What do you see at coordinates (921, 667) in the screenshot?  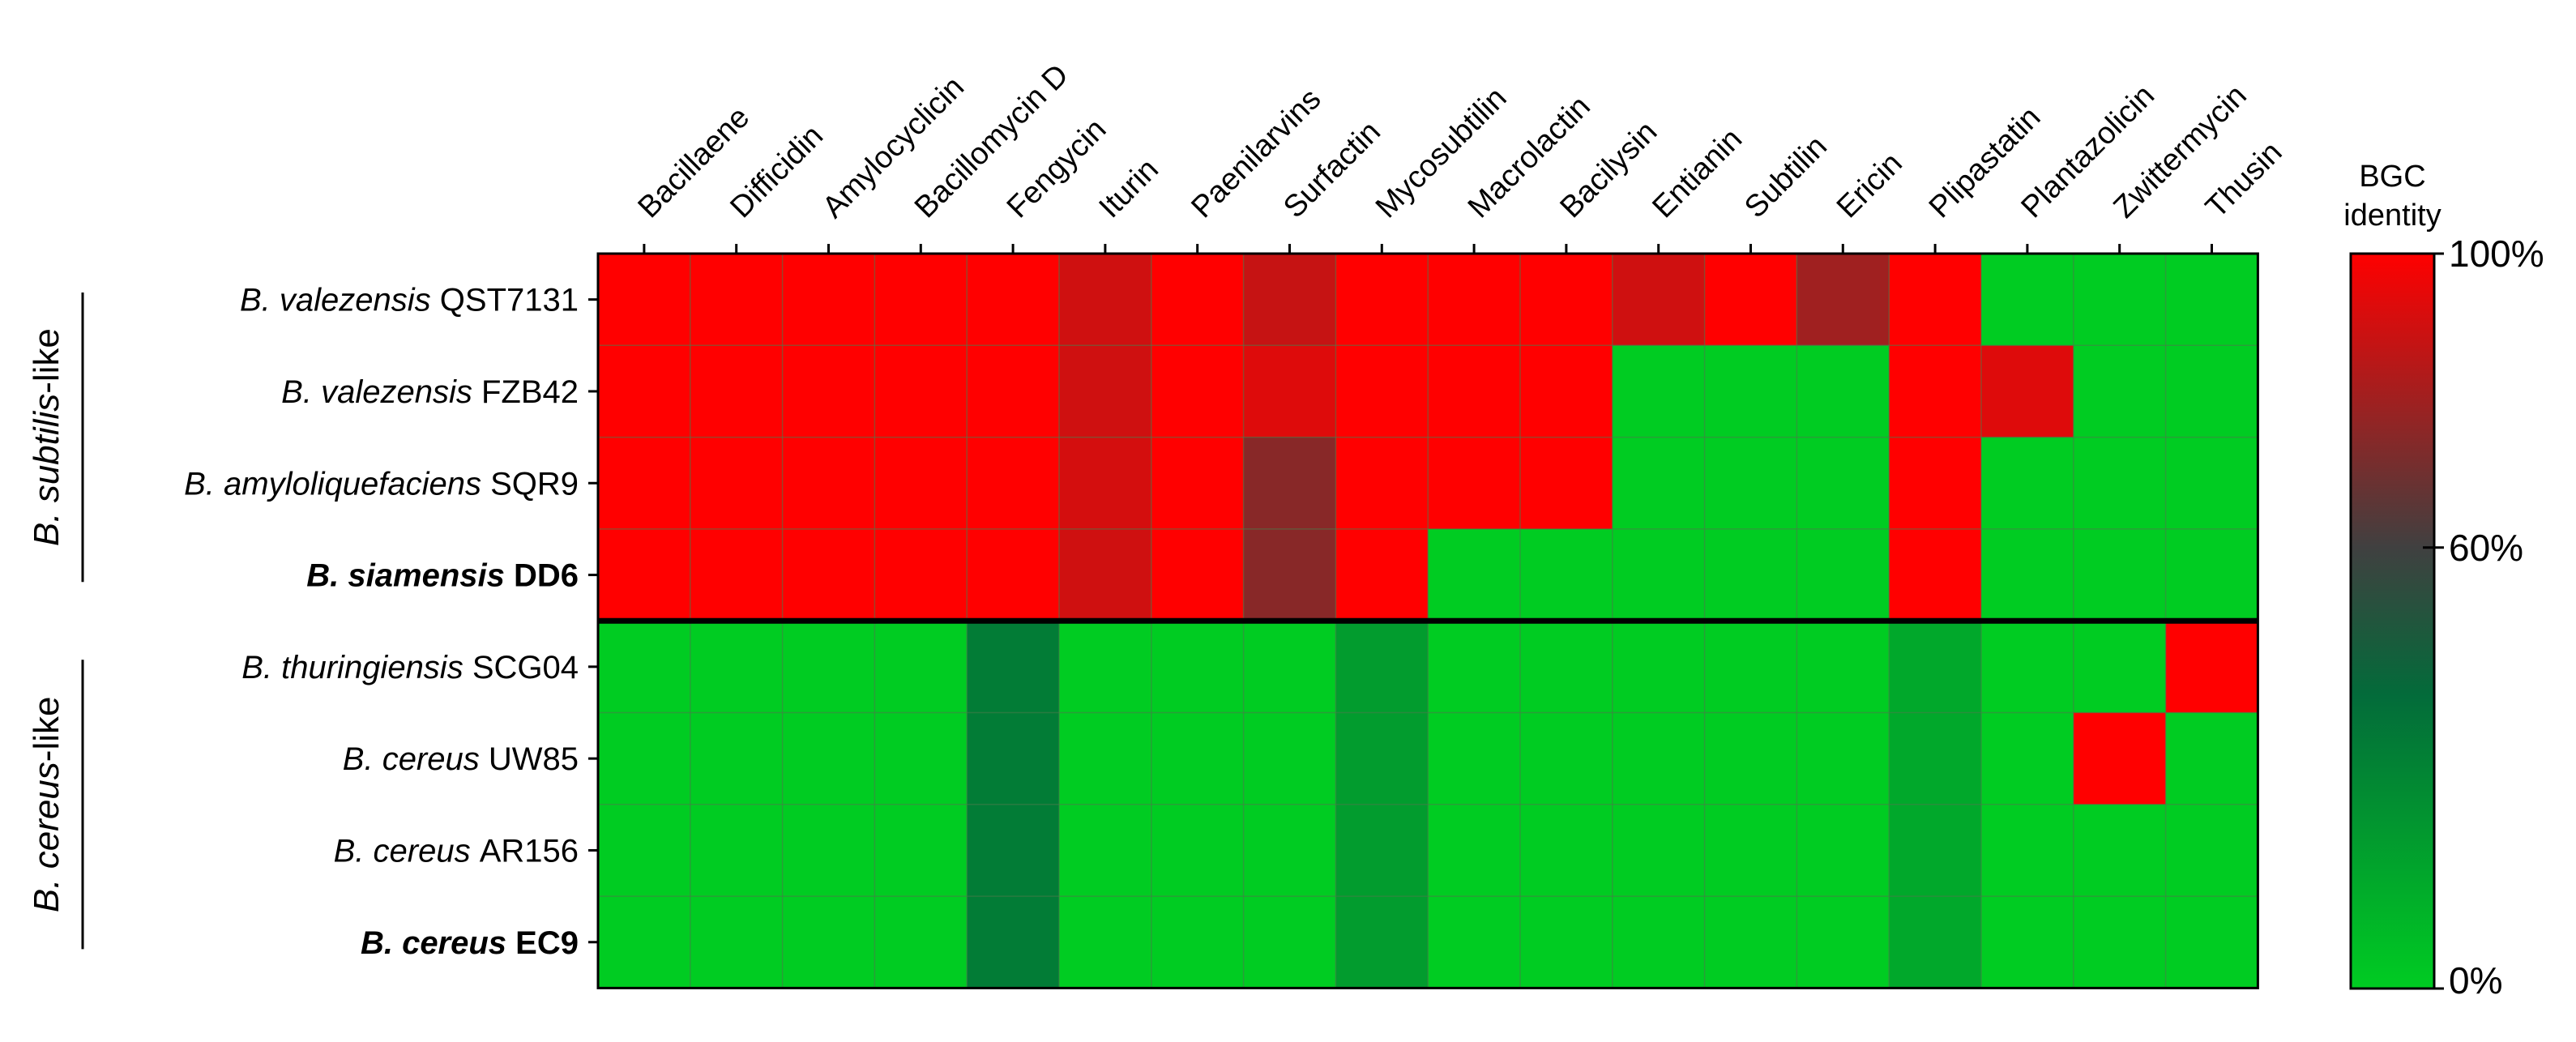 I see `heatmap-cell-r4-c3` at bounding box center [921, 667].